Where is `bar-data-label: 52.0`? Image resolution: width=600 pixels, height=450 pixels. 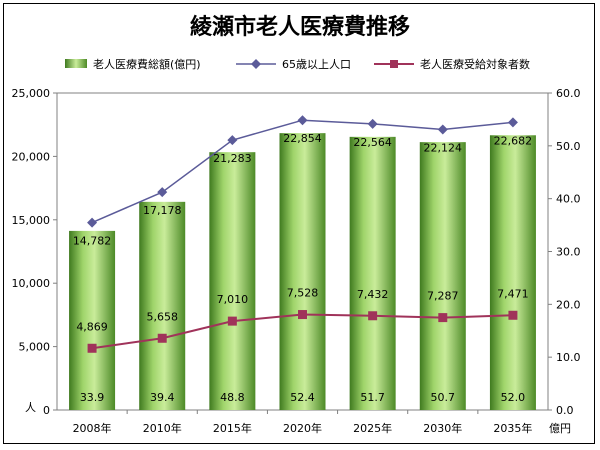 bar-data-label: 52.0 is located at coordinates (513, 397).